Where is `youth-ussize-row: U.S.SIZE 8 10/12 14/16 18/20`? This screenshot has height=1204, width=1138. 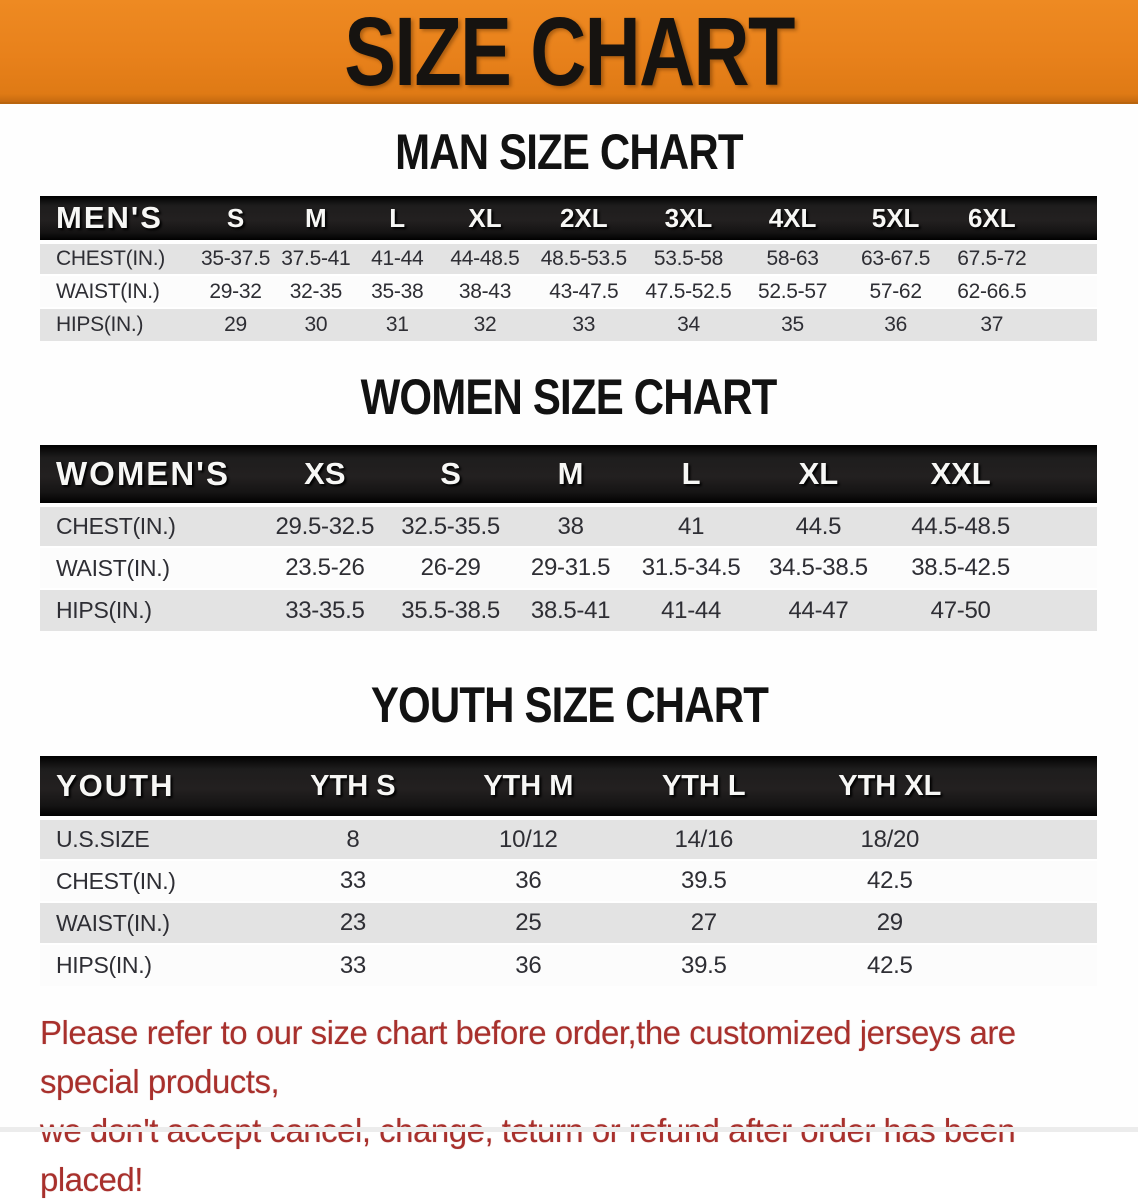 youth-ussize-row: U.S.SIZE 8 10/12 14/16 18/20 is located at coordinates (568, 838).